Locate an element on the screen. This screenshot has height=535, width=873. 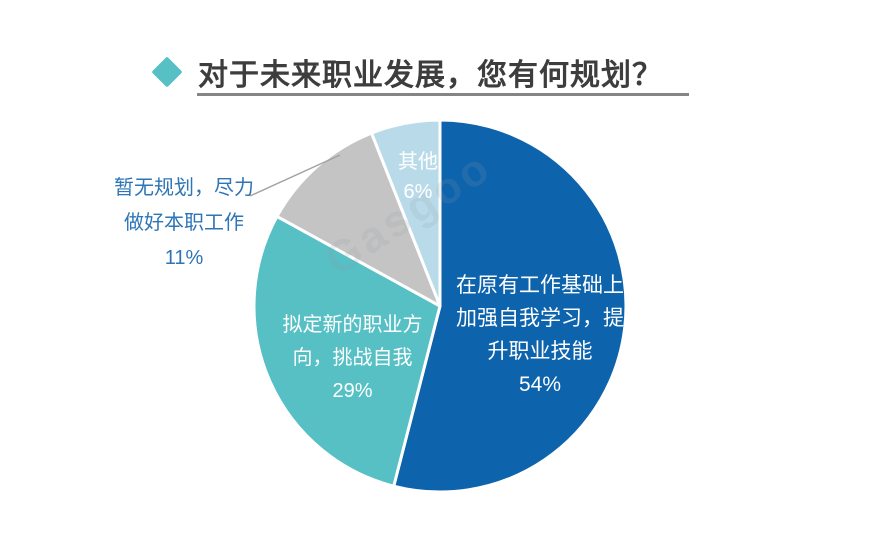
title-underline is located at coordinates (443, 94).